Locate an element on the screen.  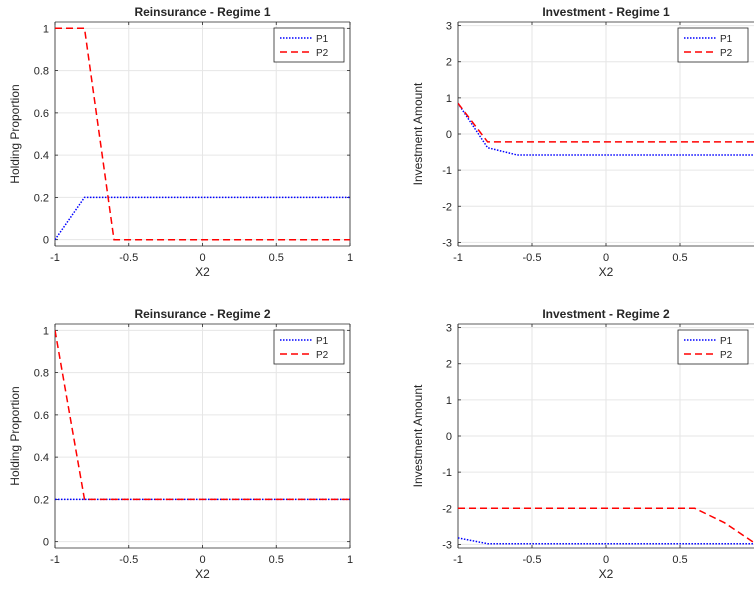
chart-title: Reinsurance - Regime 2 is located at coordinates (202, 314).